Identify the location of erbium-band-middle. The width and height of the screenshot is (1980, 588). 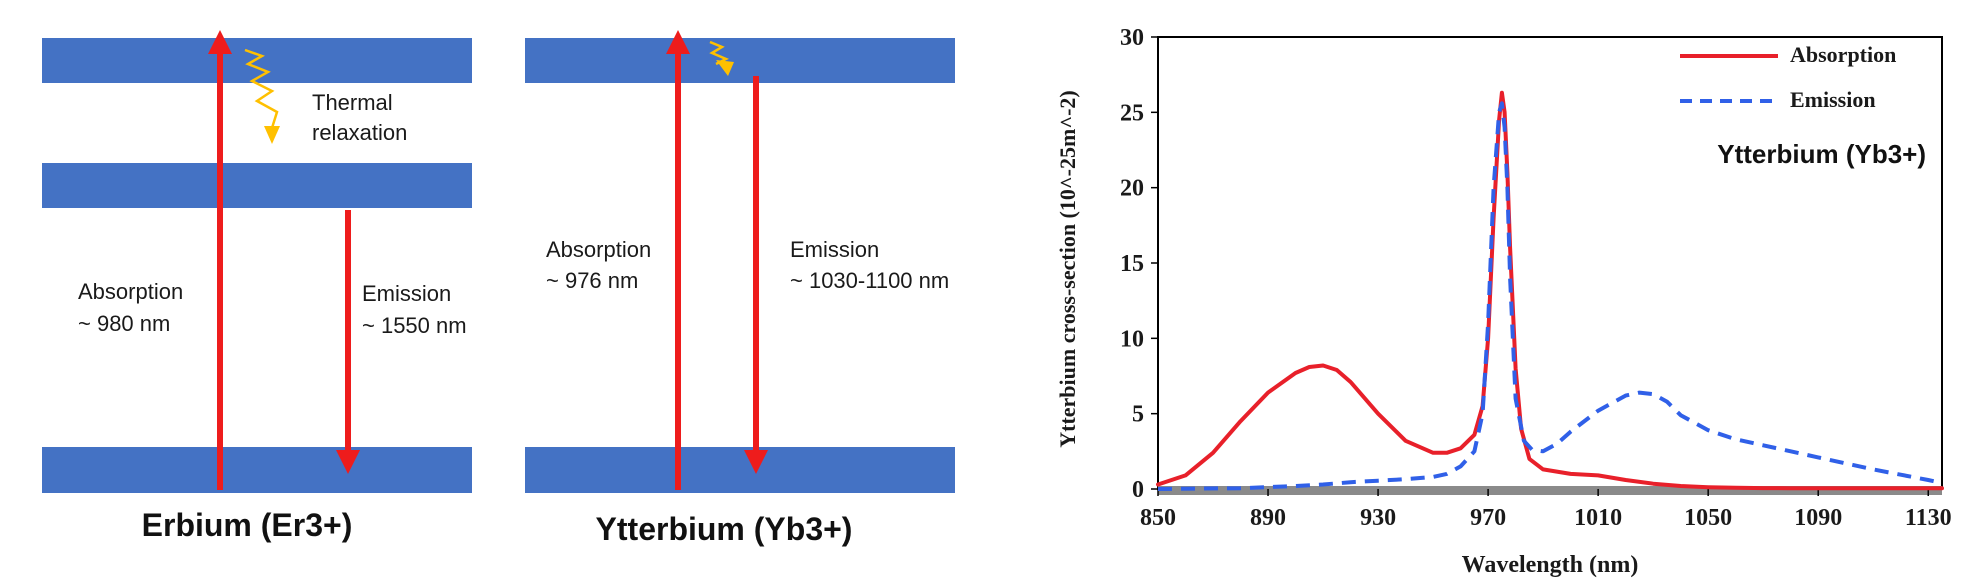
(257, 185).